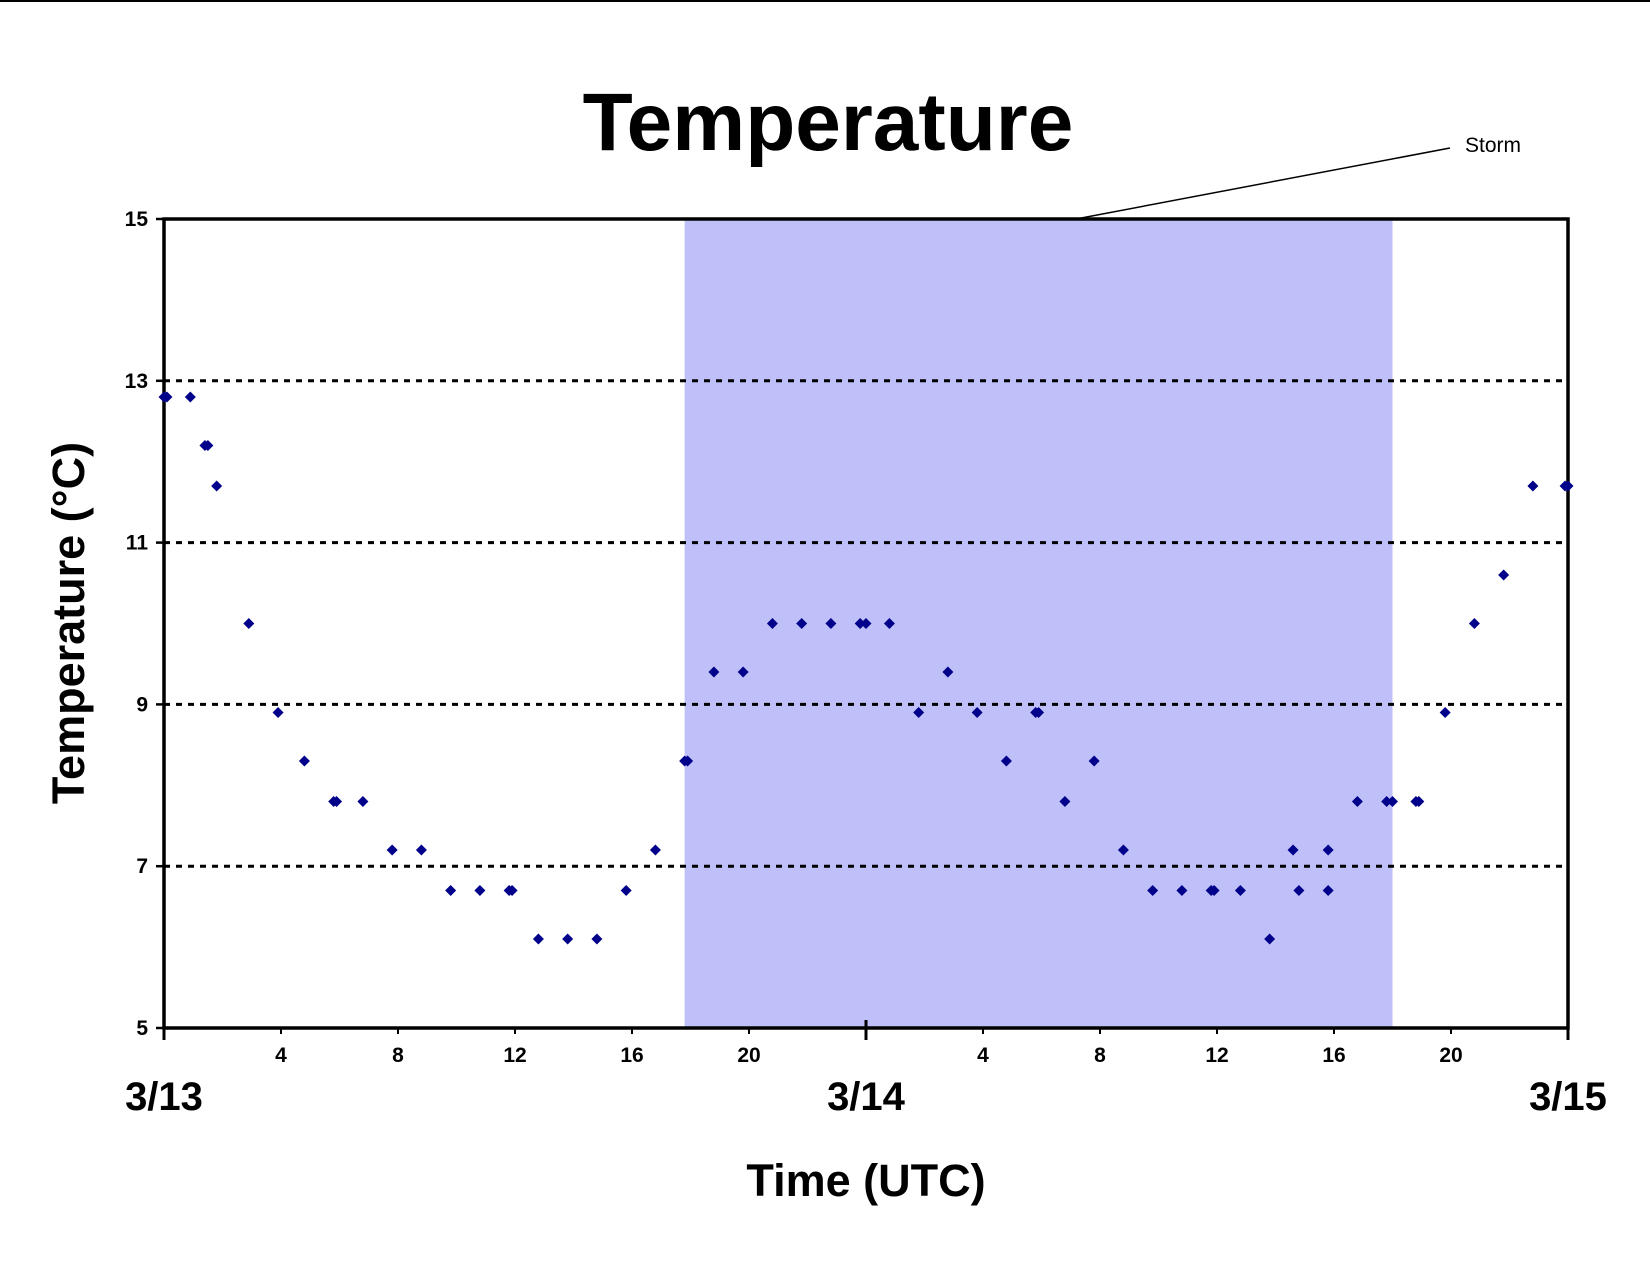 Image resolution: width=1650 pixels, height=1275 pixels. What do you see at coordinates (68, 623) in the screenshot?
I see `y-axis-title: Temperature (°C)` at bounding box center [68, 623].